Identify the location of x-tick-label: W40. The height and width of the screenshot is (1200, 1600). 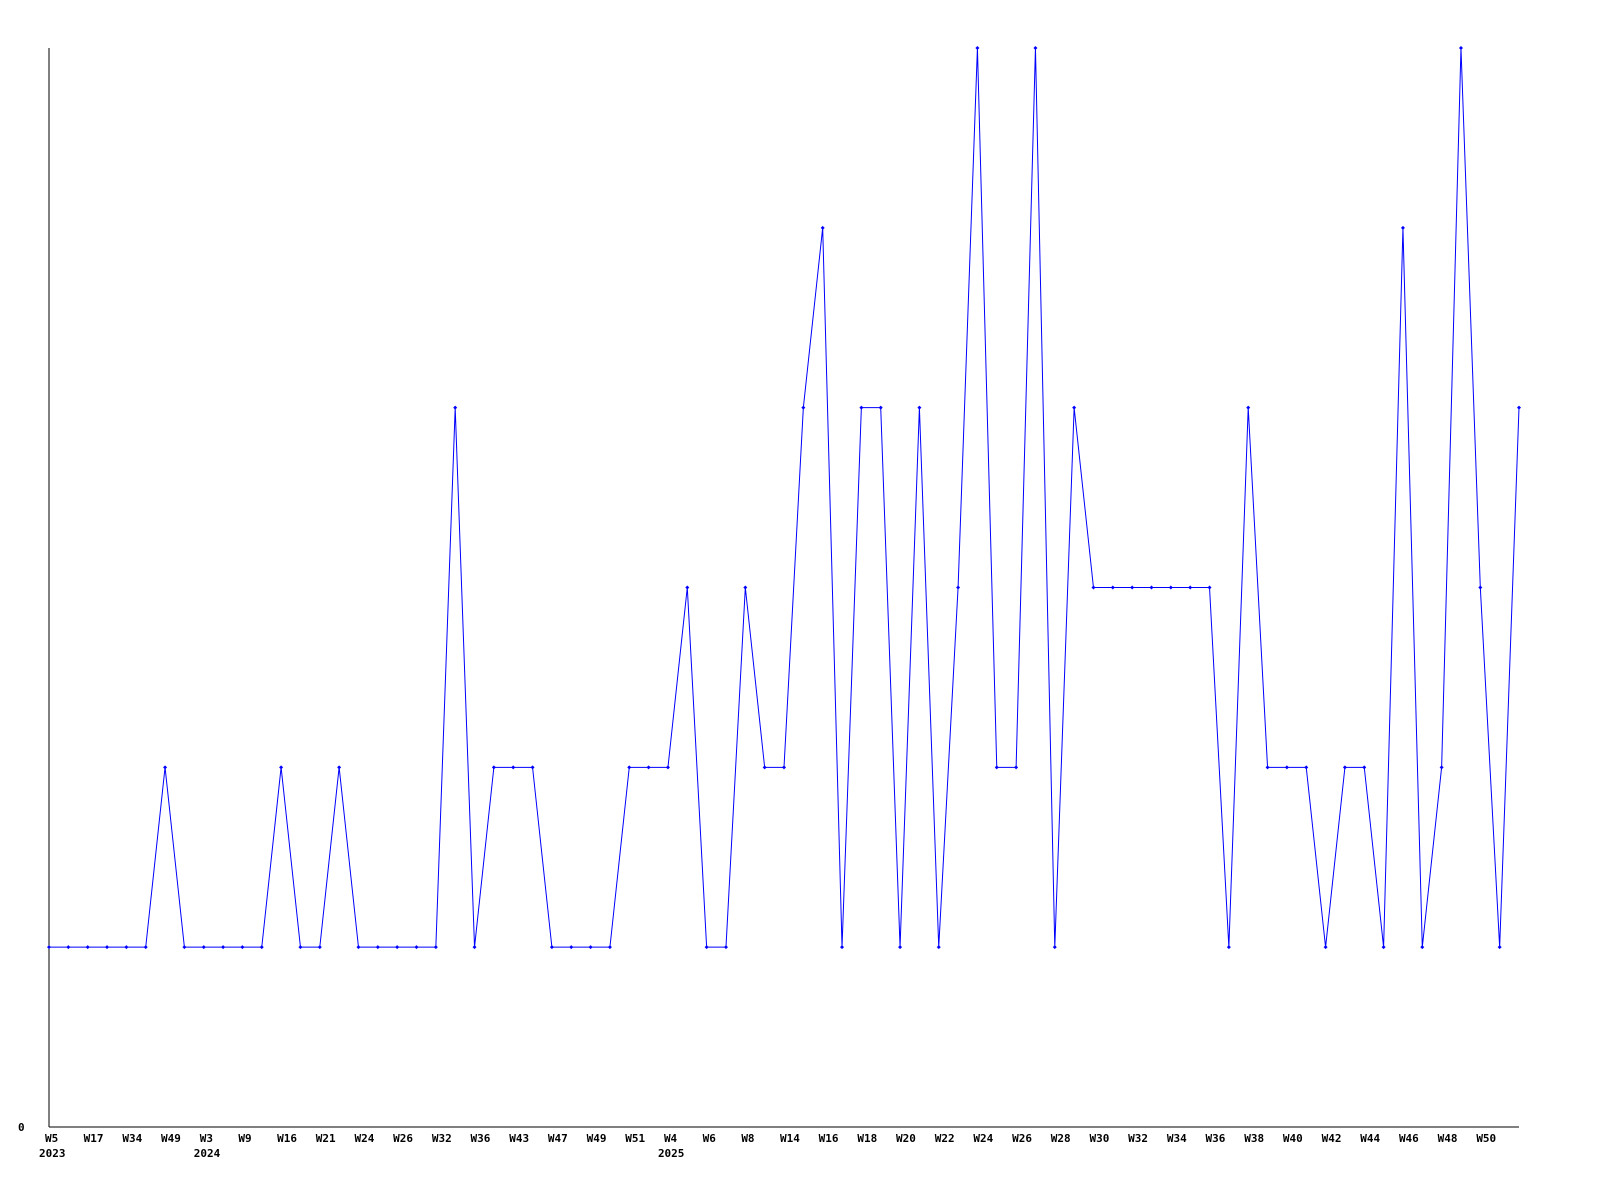
(1293, 1138).